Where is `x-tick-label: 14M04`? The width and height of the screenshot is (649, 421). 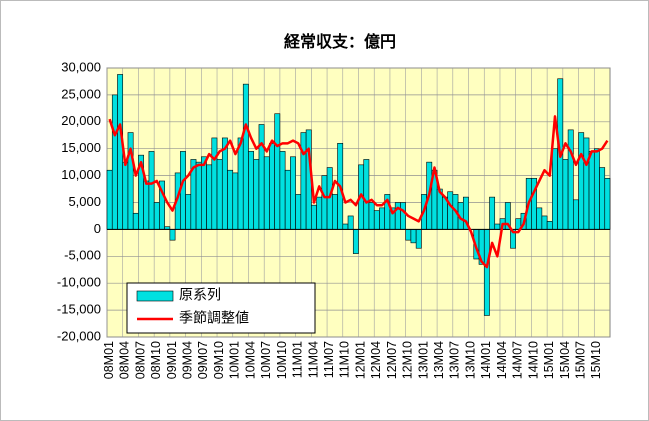 x-tick-label: 14M04 is located at coordinates (502, 360).